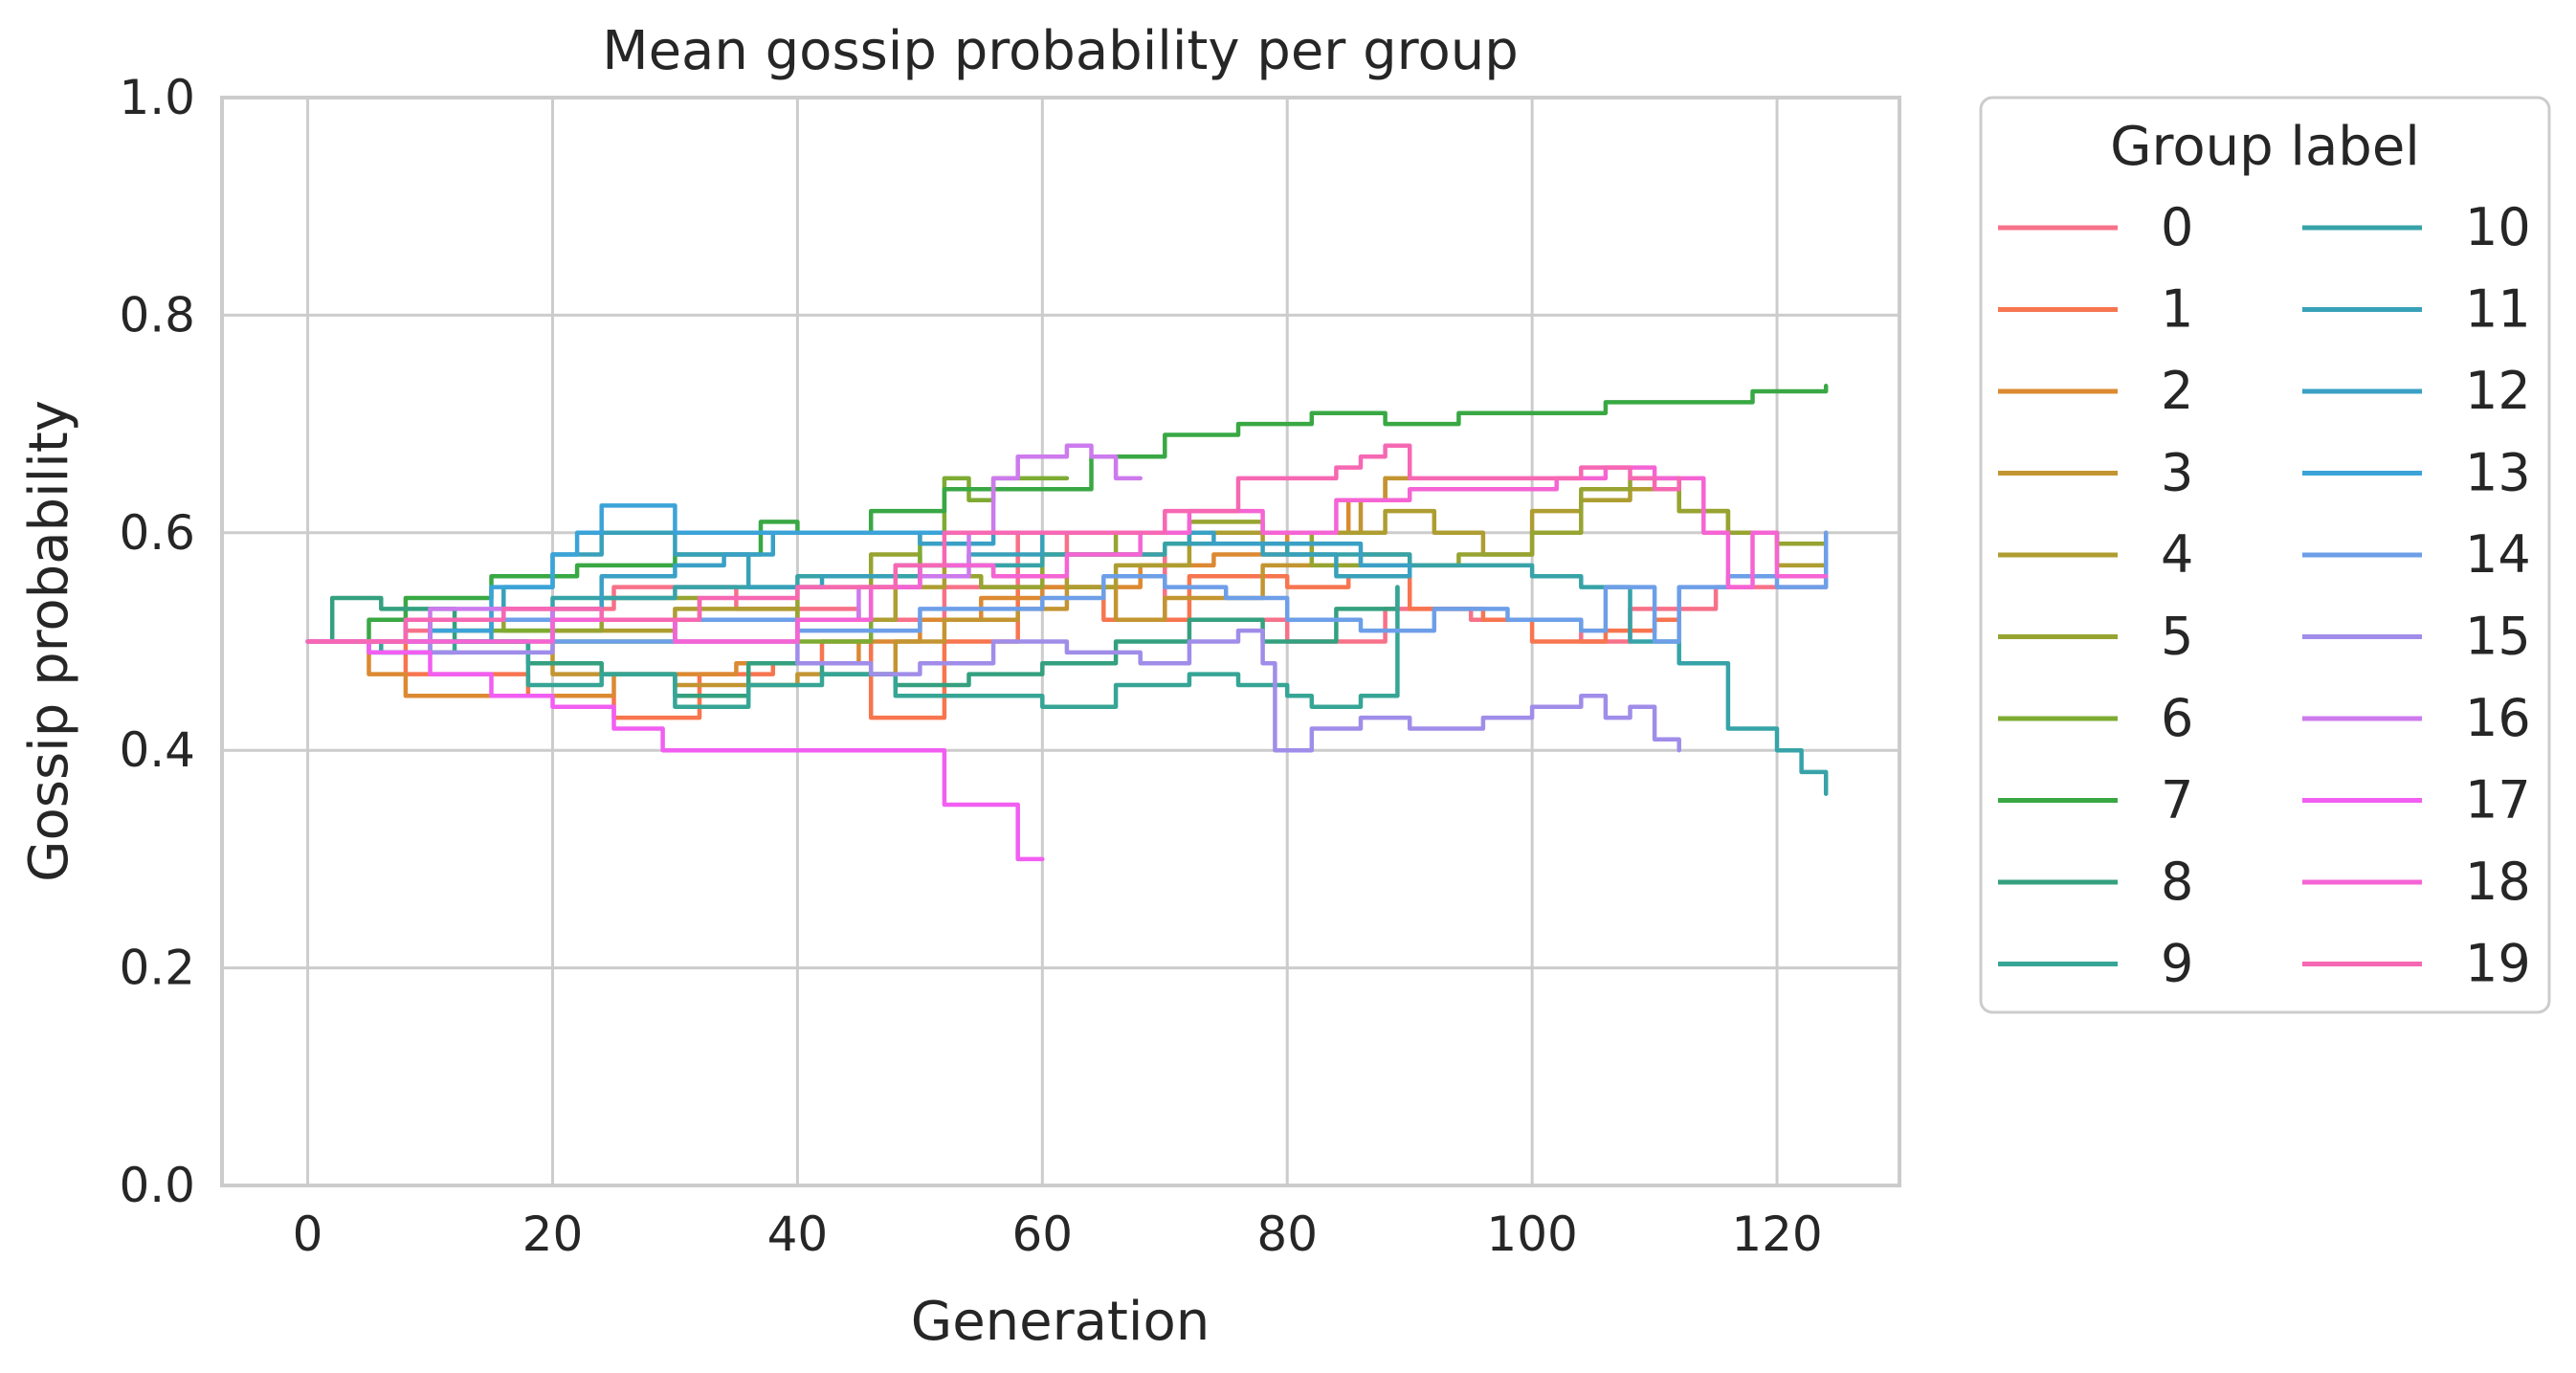  What do you see at coordinates (157, 97) in the screenshot?
I see `y-tick-label: 1.0` at bounding box center [157, 97].